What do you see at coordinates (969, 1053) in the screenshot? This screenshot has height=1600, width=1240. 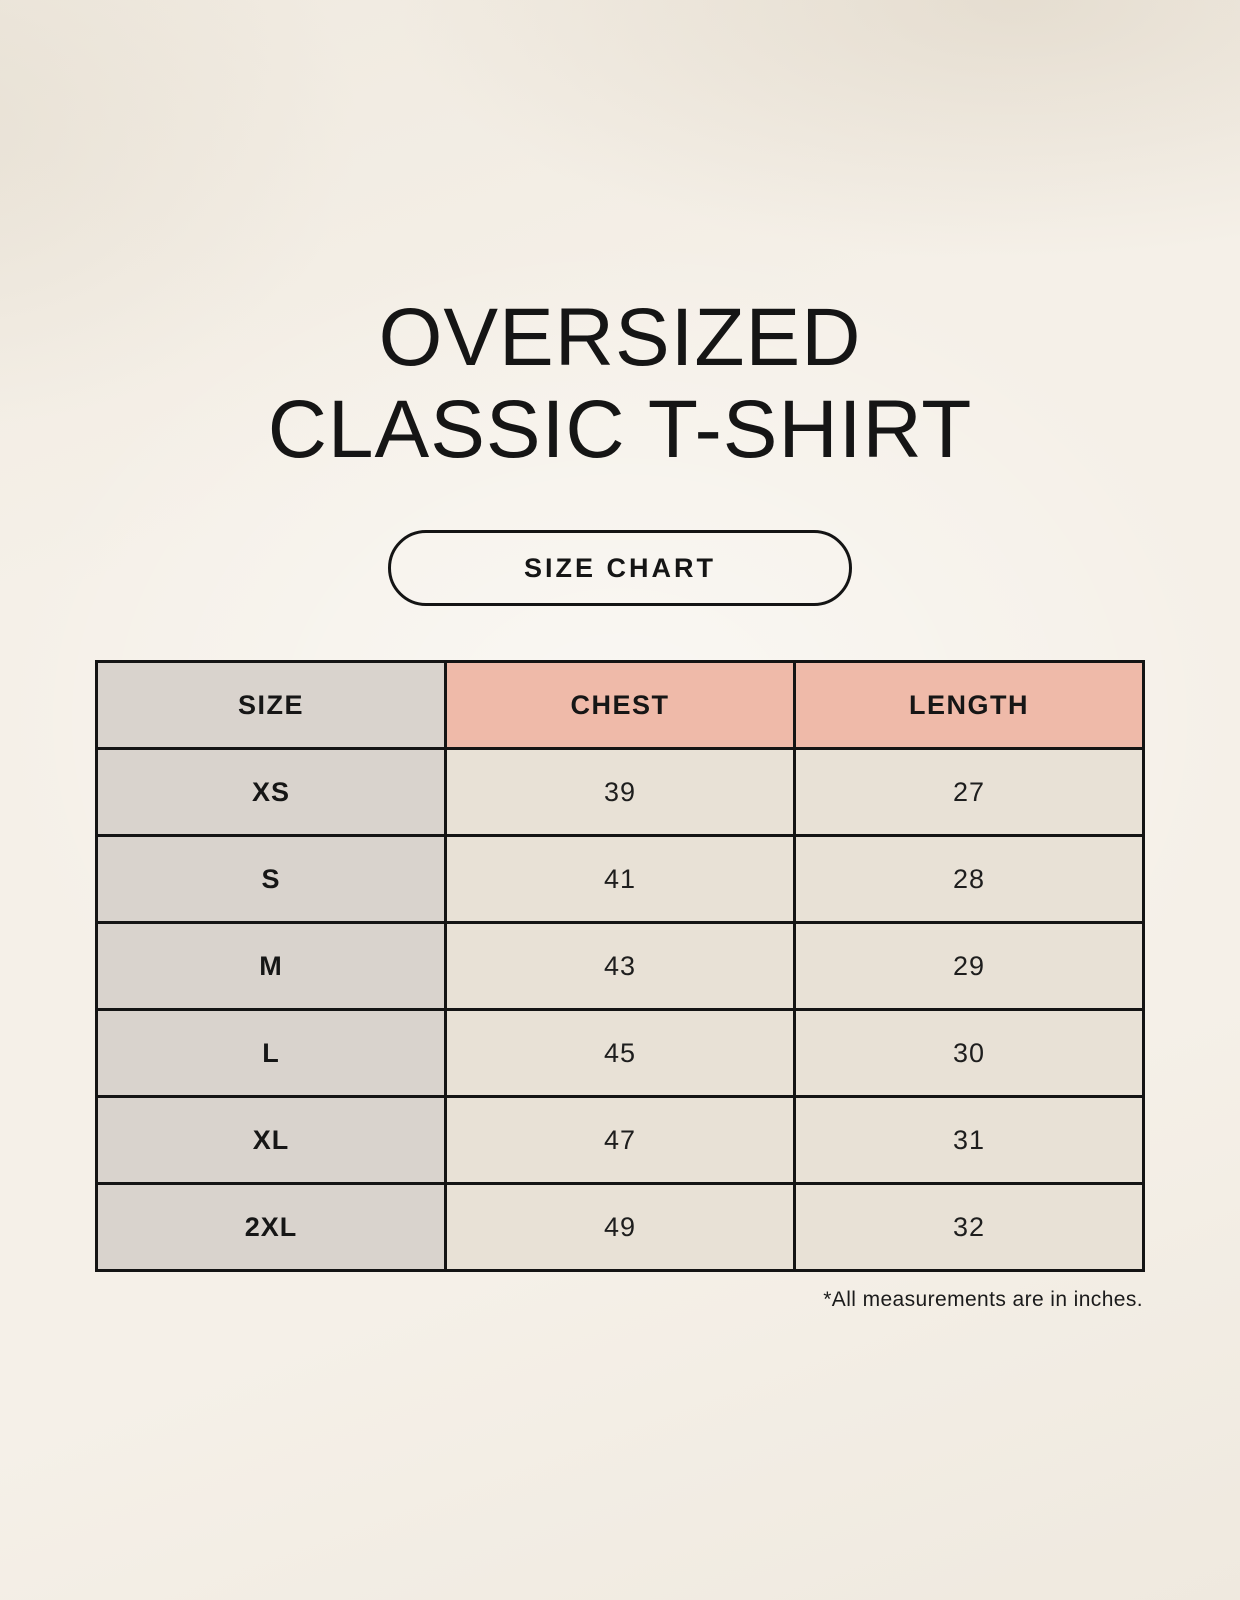 I see `length-cell: 30` at bounding box center [969, 1053].